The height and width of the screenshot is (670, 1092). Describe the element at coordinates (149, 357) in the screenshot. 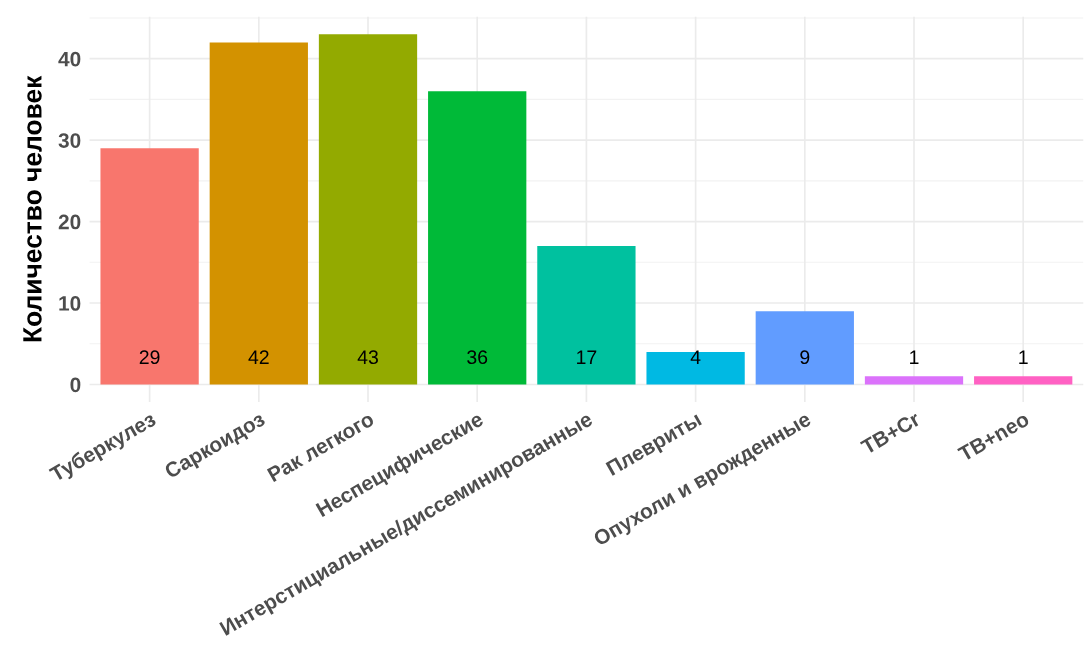

I see `data-label: 29` at that location.